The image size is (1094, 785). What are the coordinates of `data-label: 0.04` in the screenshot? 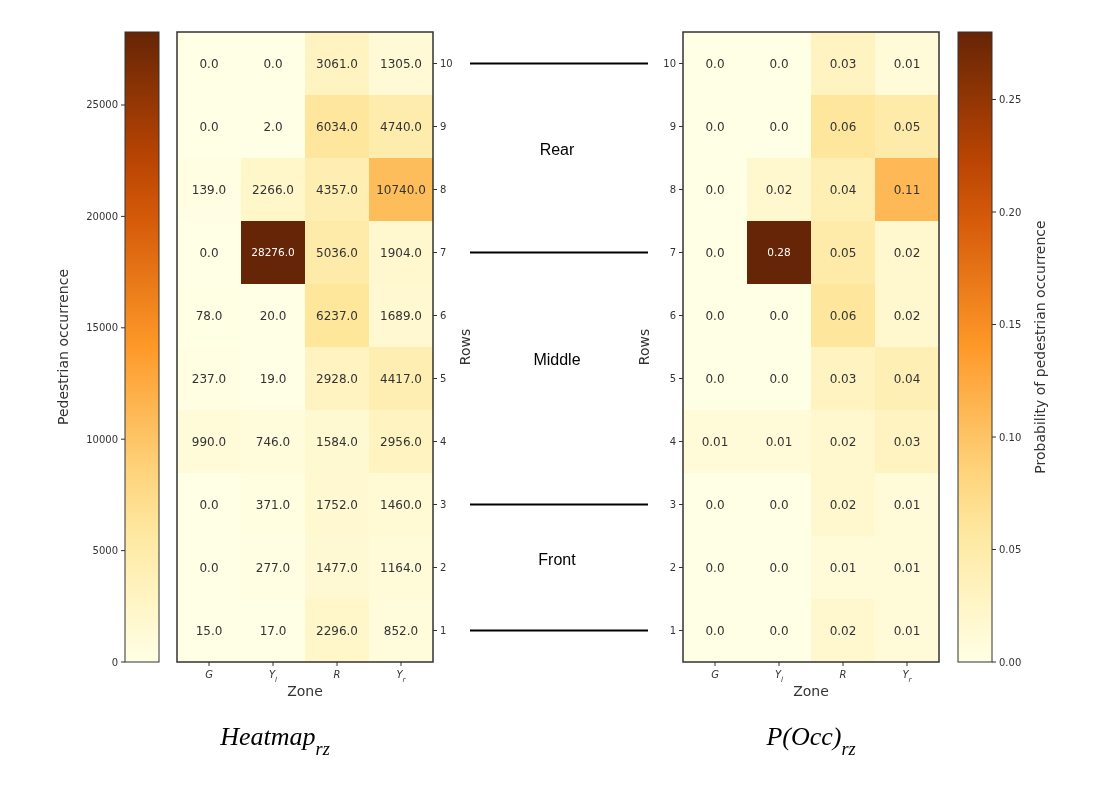 It's located at (843, 189).